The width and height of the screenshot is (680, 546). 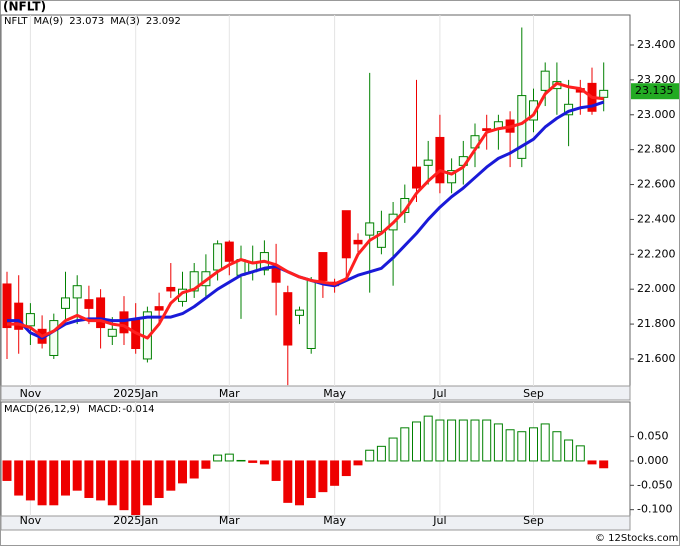 I want to click on y-tick-label: 23.200, so click(x=656, y=79).